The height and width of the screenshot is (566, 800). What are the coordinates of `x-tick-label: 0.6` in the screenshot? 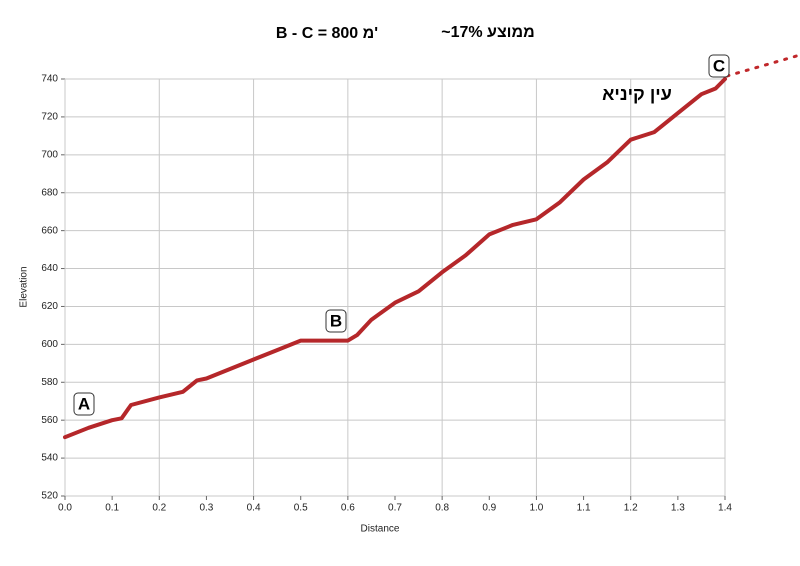 It's located at (348, 508).